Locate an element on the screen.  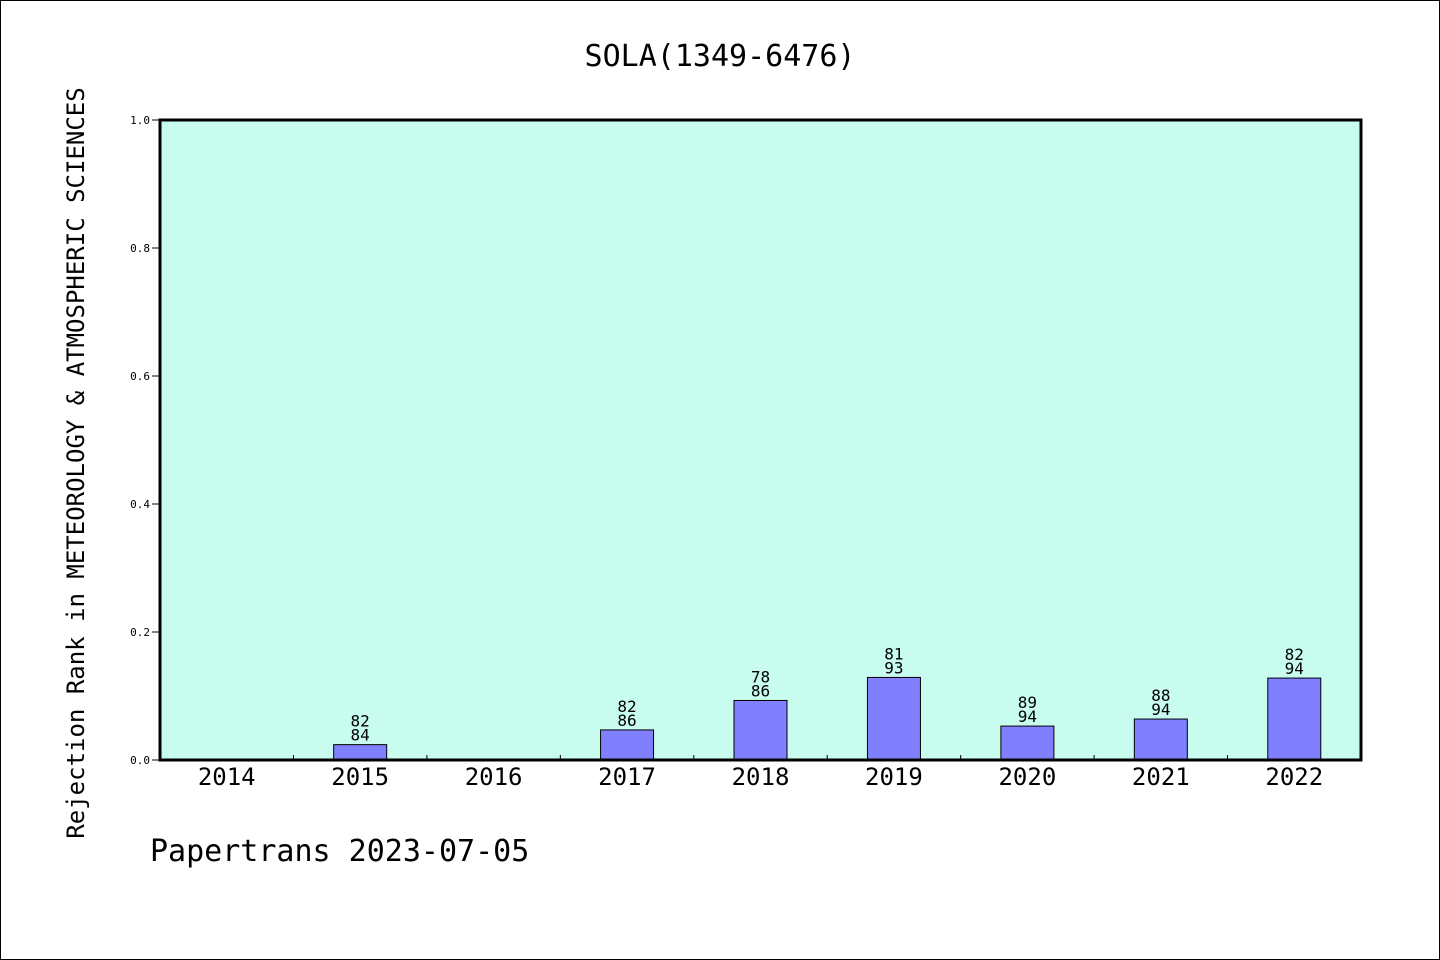
x-tick-label: 2018 is located at coordinates (761, 777).